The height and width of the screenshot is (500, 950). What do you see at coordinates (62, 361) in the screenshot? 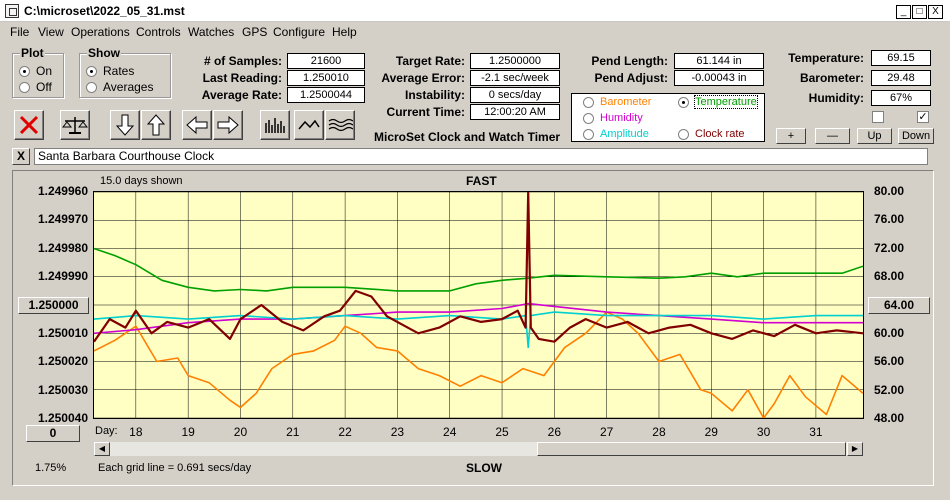
I see `y-left-tick: 1.250020` at bounding box center [62, 361].